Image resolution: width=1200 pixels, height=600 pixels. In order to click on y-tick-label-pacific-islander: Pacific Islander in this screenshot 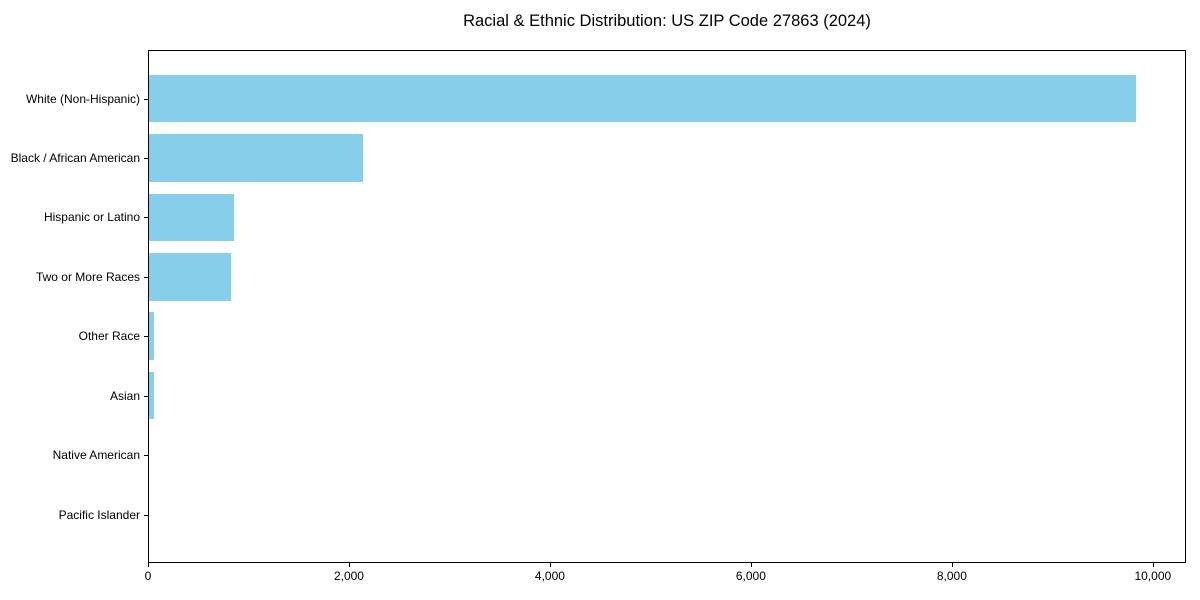, I will do `click(99, 514)`.